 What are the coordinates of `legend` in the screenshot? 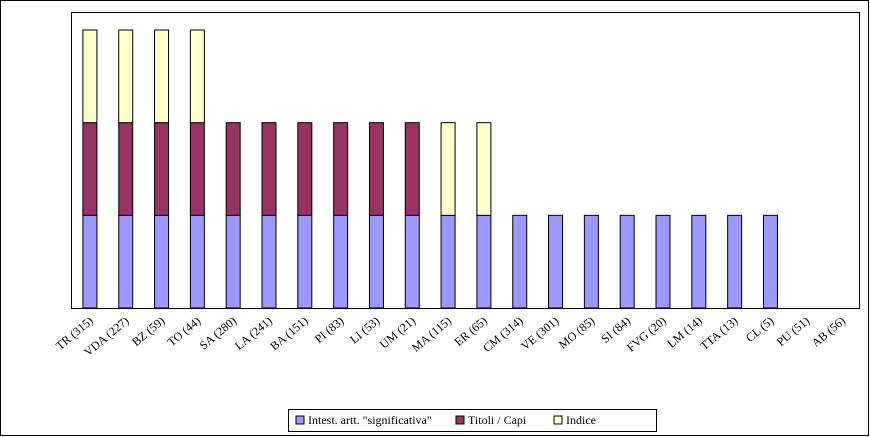 It's located at (472, 420).